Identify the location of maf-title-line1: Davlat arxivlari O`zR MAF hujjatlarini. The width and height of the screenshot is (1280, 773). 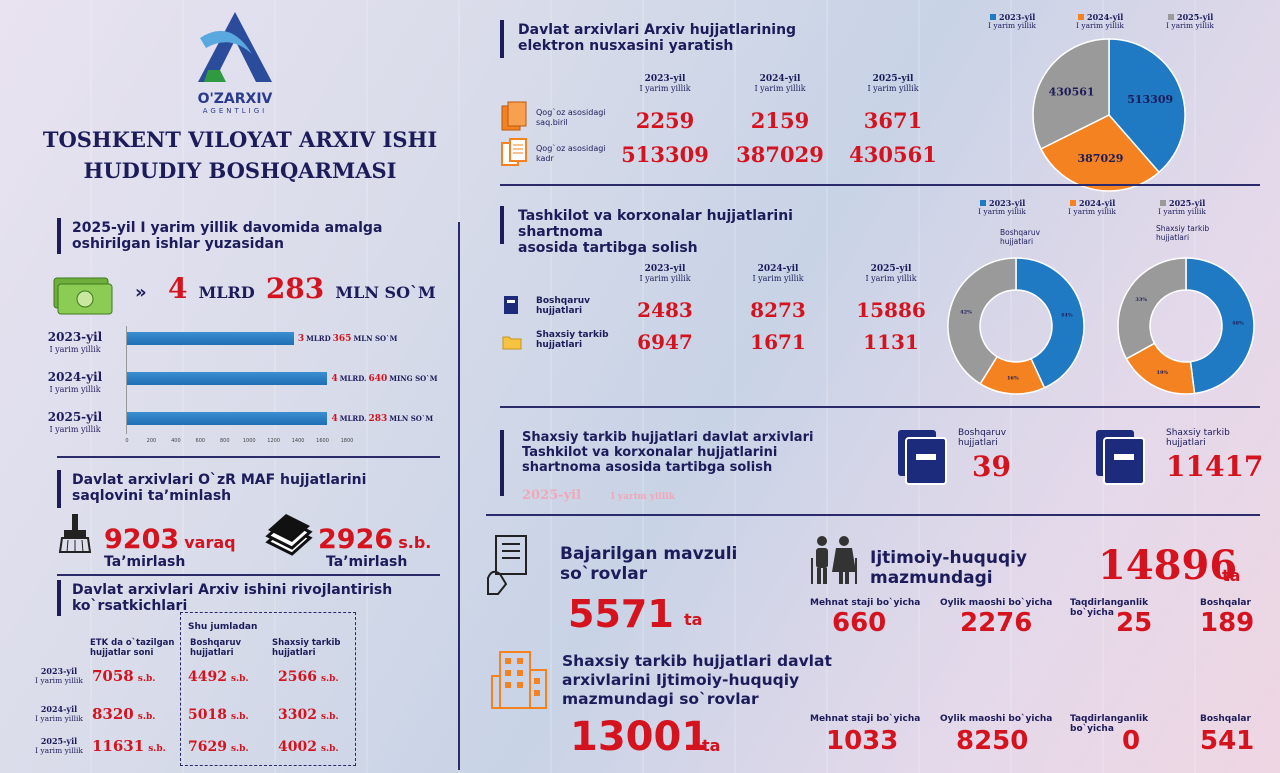
(219, 480).